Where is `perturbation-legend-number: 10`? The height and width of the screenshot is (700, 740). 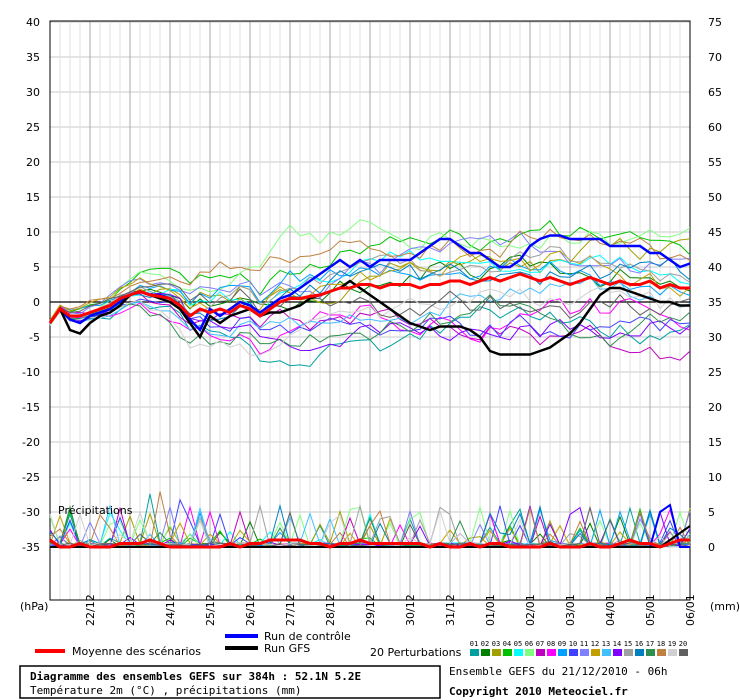 perturbation-legend-number: 10 is located at coordinates (573, 644).